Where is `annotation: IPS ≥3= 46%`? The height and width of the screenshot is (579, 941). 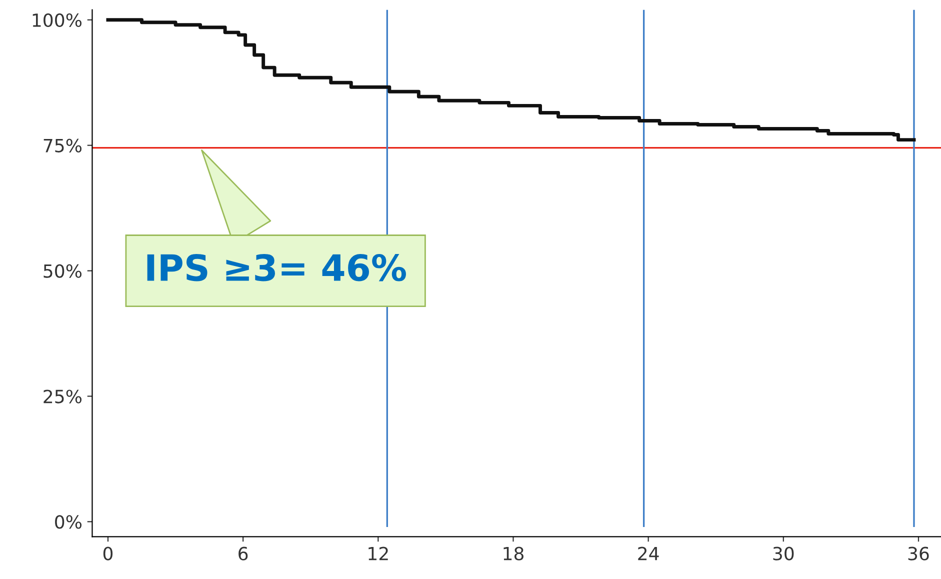
annotation: IPS ≥3= 46% is located at coordinates (276, 268).